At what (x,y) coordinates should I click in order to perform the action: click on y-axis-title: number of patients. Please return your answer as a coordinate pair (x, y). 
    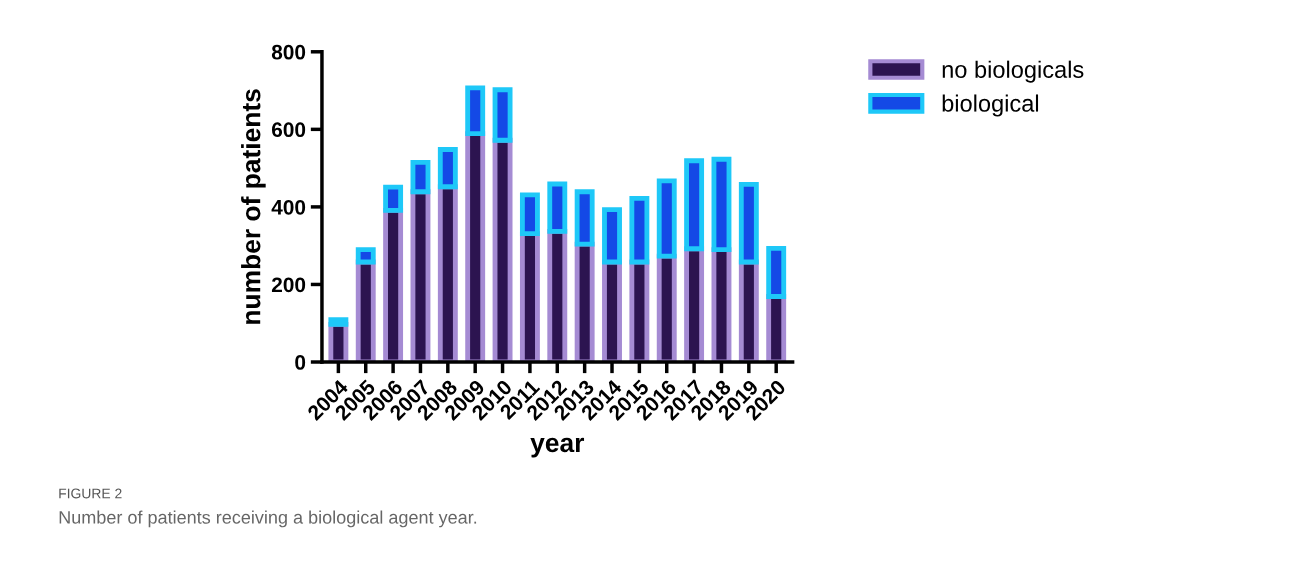
    Looking at the image, I should click on (253, 206).